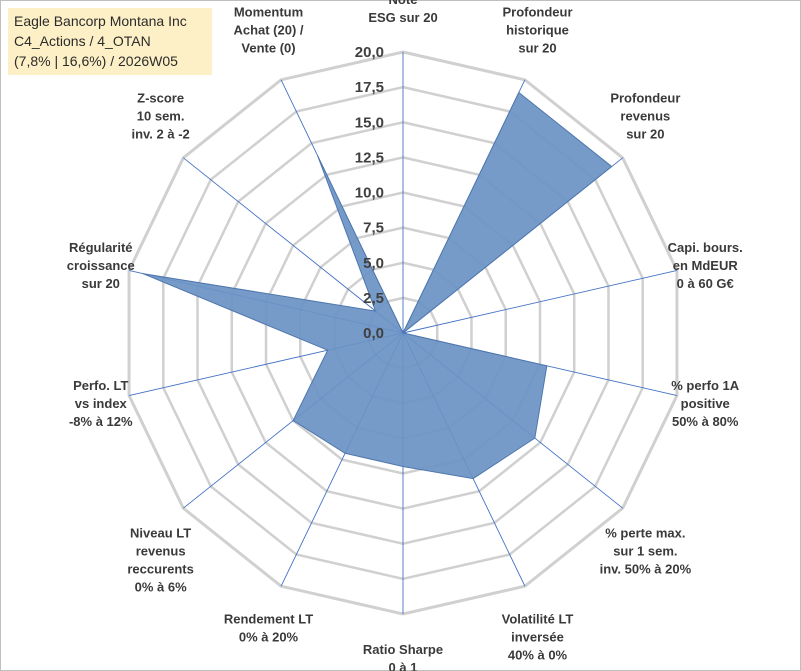  I want to click on axis-label-line: 0% à 20%, so click(269, 636).